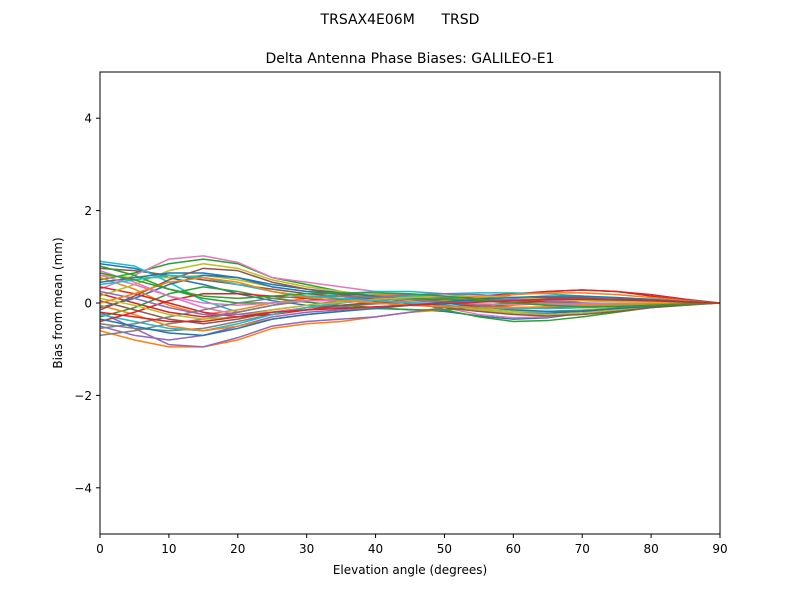  I want to click on x-tick-label: 70, so click(582, 549).